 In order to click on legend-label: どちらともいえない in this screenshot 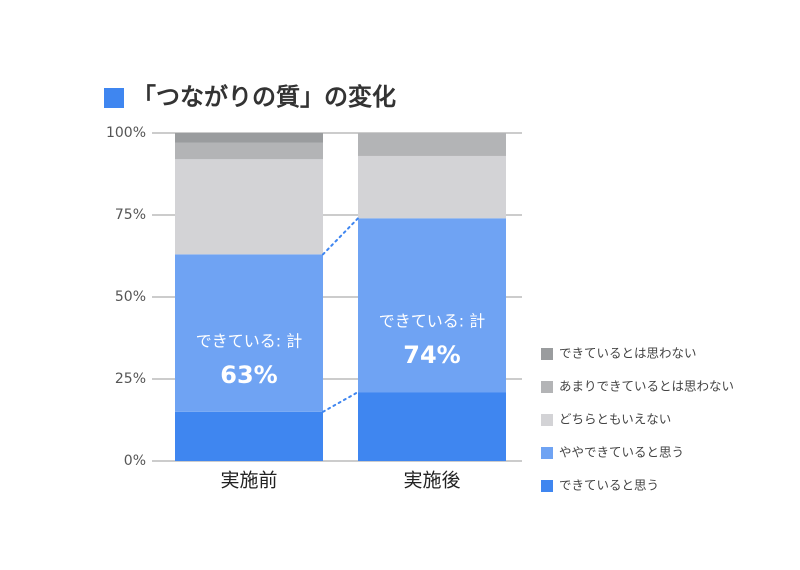, I will do `click(615, 419)`.